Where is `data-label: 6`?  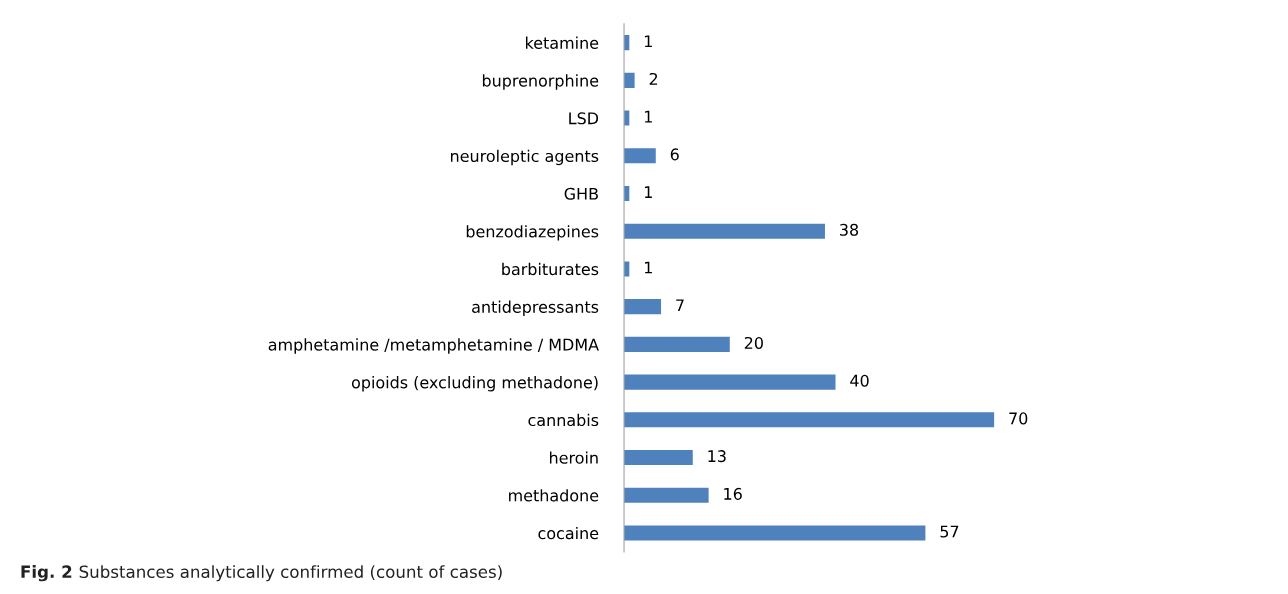 data-label: 6 is located at coordinates (674, 154).